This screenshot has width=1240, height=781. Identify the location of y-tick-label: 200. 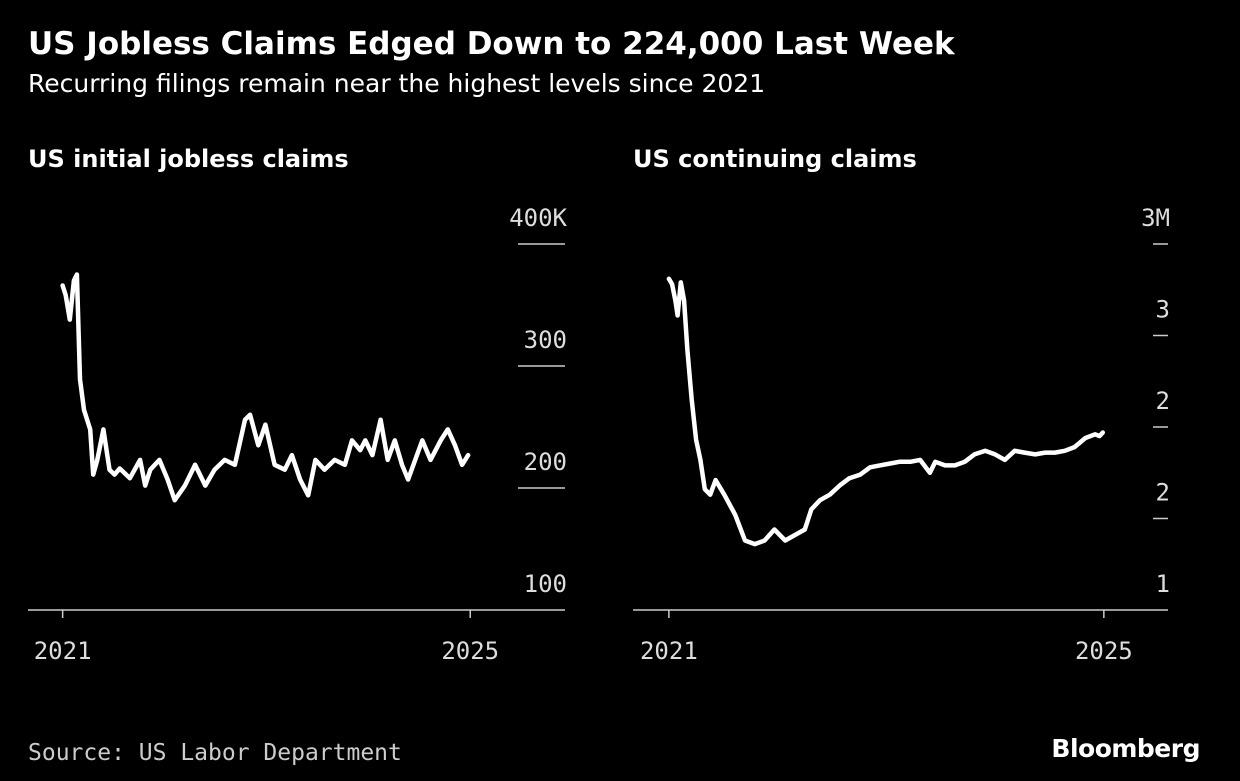
(545, 462).